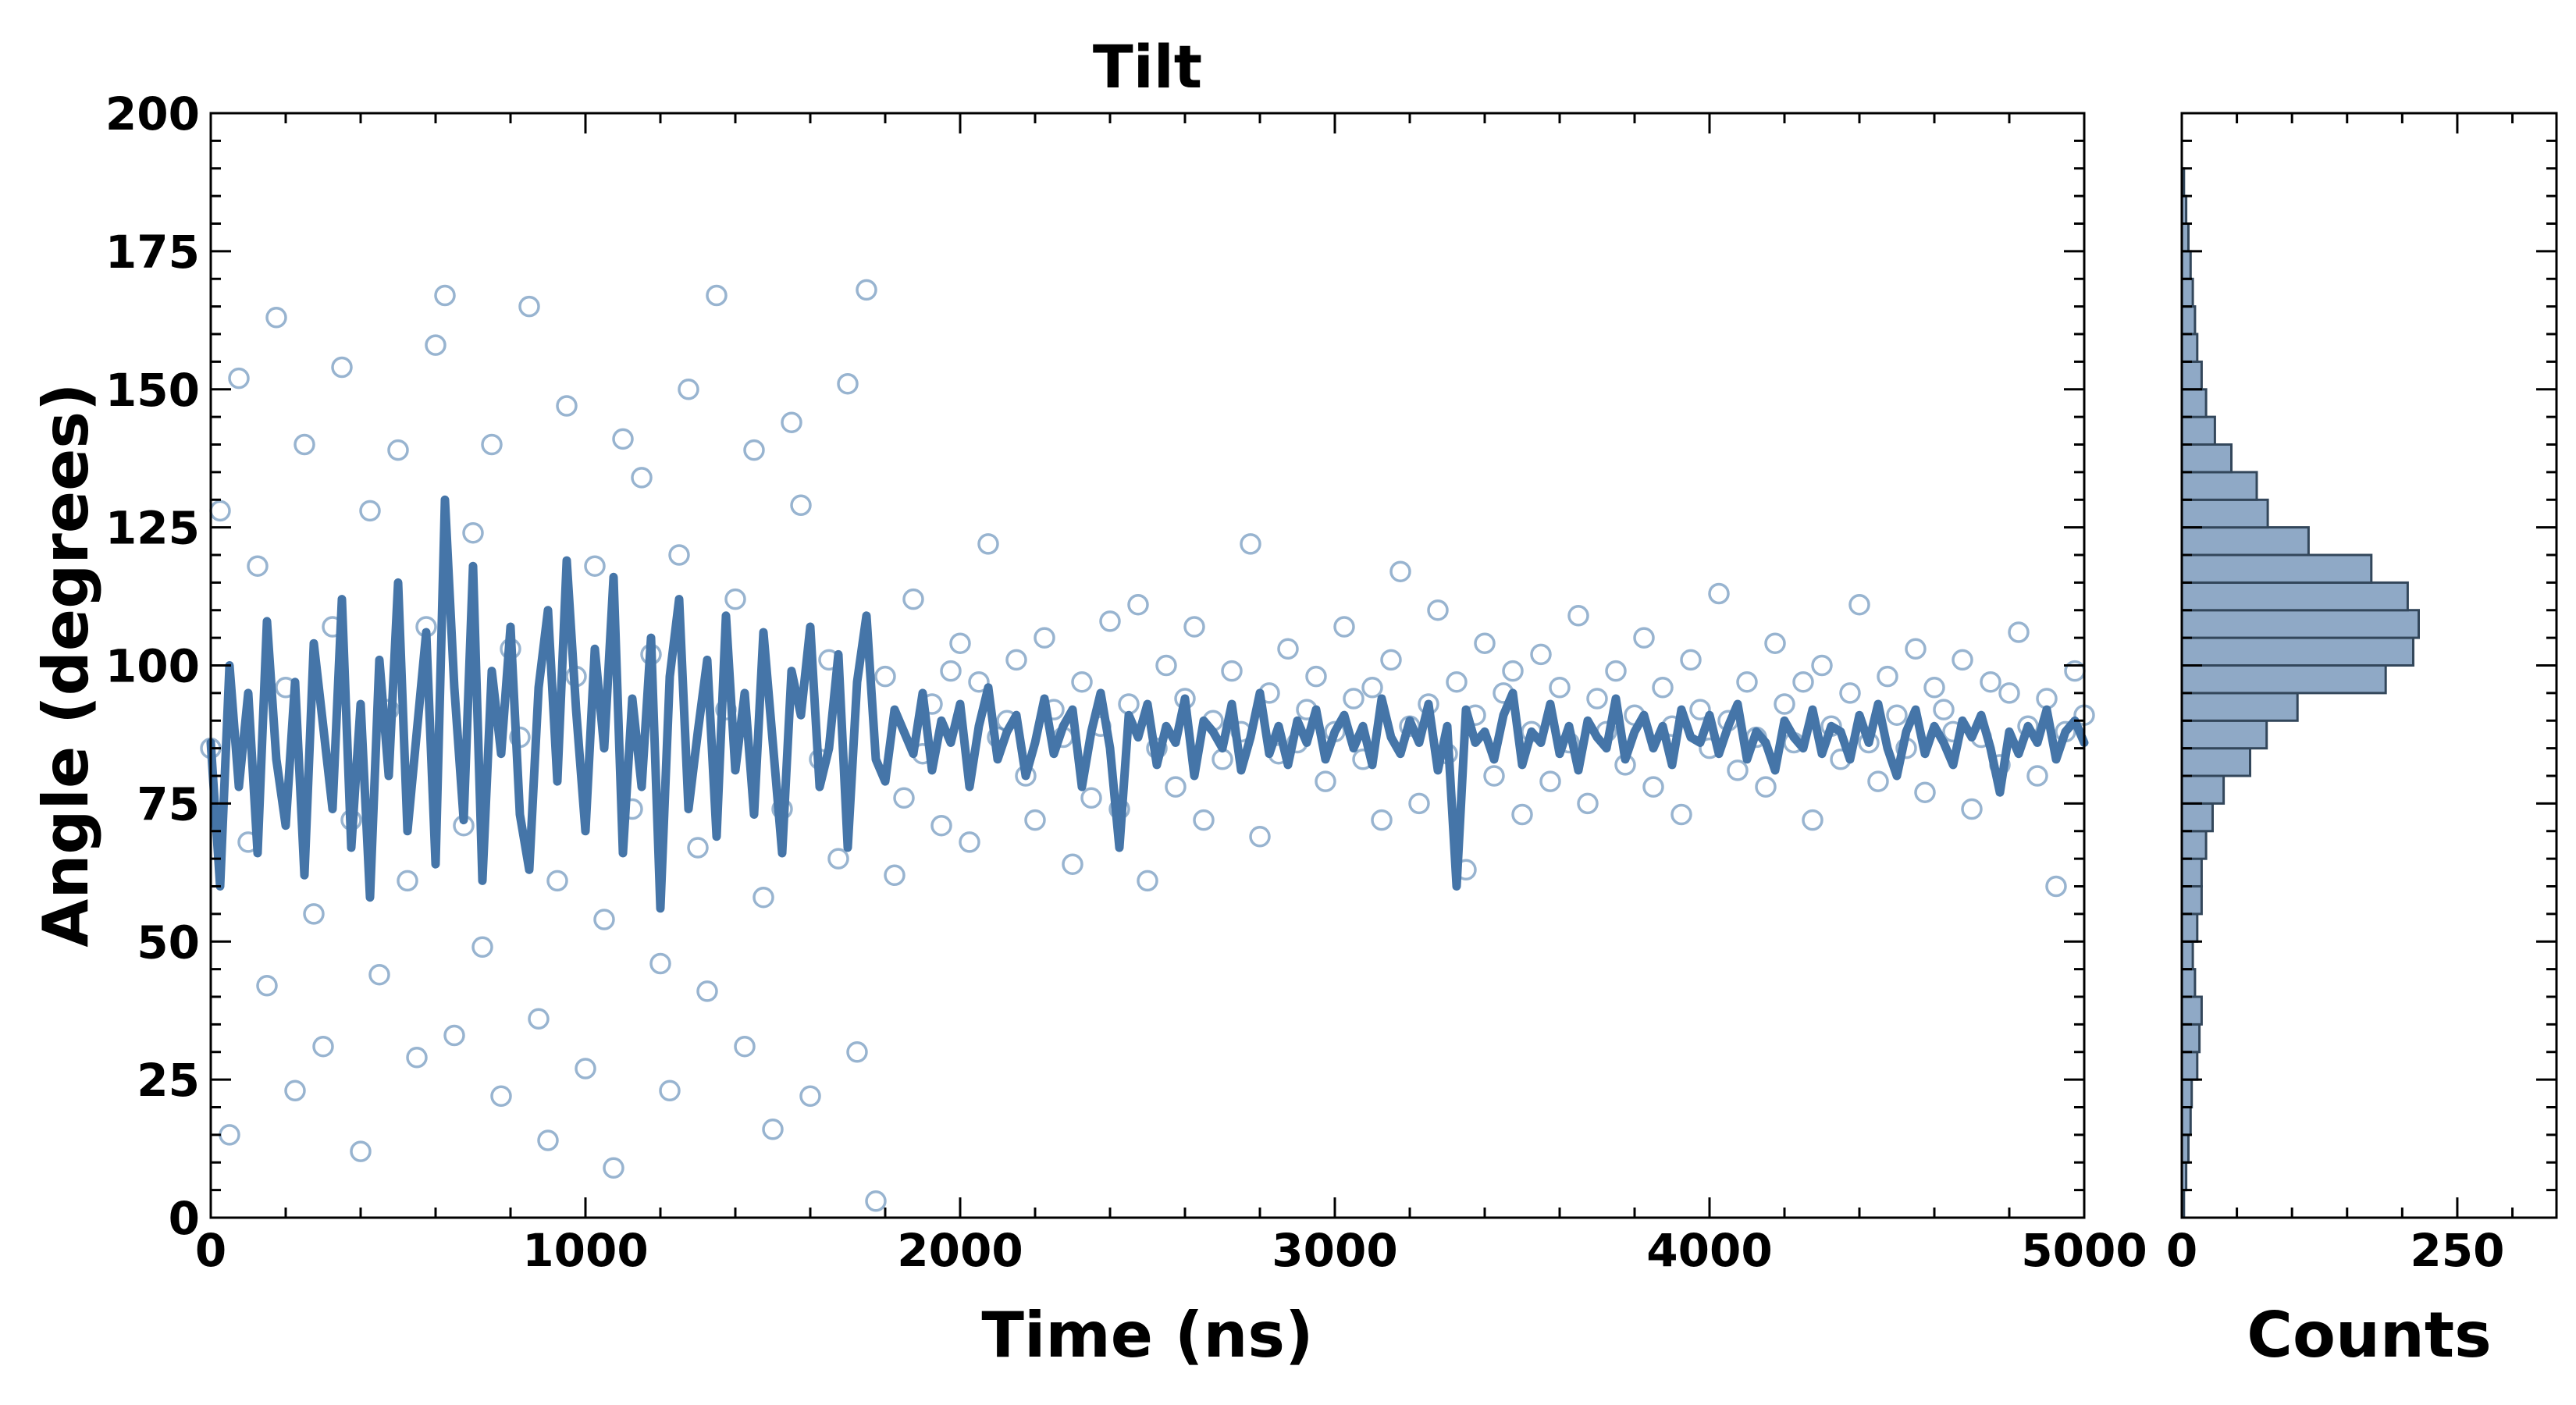 This screenshot has height=1405, width=2576. What do you see at coordinates (184, 1219) in the screenshot?
I see `y-tick-label: 0` at bounding box center [184, 1219].